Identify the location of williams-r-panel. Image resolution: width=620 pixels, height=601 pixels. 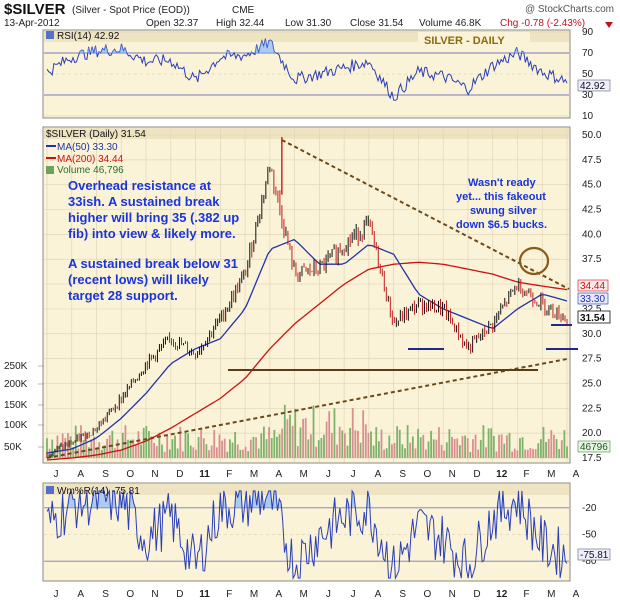
(306, 532).